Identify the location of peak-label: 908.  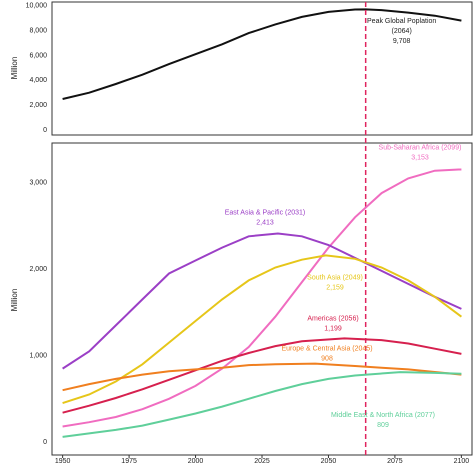
(327, 358).